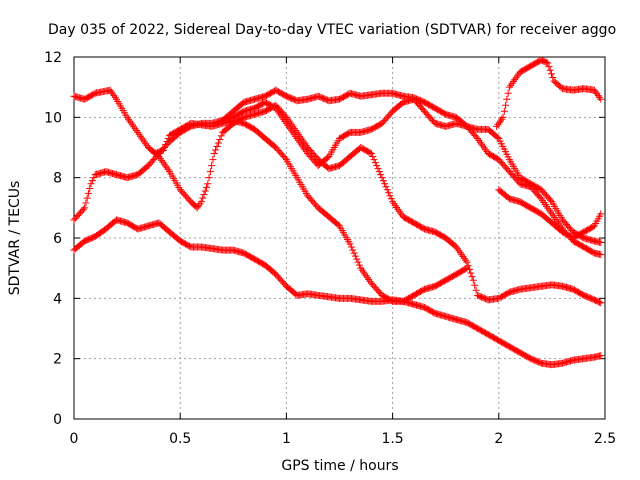 The width and height of the screenshot is (640, 480). What do you see at coordinates (57, 420) in the screenshot?
I see `y-tick-label: 0` at bounding box center [57, 420].